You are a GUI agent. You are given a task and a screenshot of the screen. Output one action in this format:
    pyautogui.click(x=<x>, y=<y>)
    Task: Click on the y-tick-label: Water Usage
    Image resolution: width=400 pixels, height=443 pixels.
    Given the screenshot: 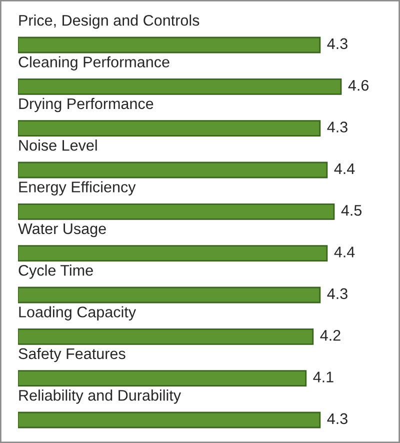 What is the action you would take?
    pyautogui.click(x=62, y=230)
    